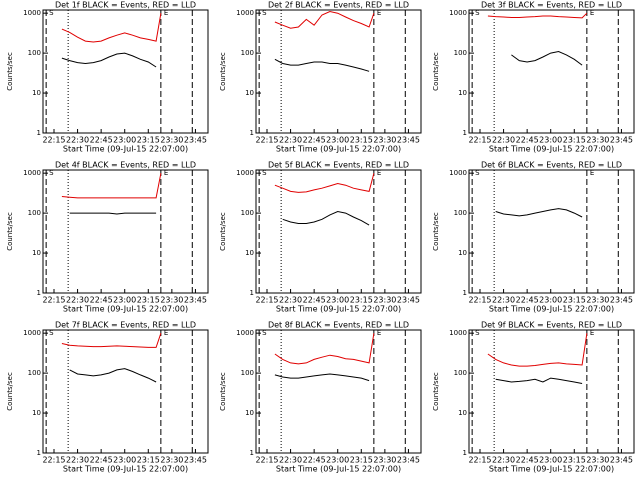 The height and width of the screenshot is (480, 640). What do you see at coordinates (338, 325) in the screenshot?
I see `panel-title: Det 8f BLACK = Events, RED = LLD` at bounding box center [338, 325].